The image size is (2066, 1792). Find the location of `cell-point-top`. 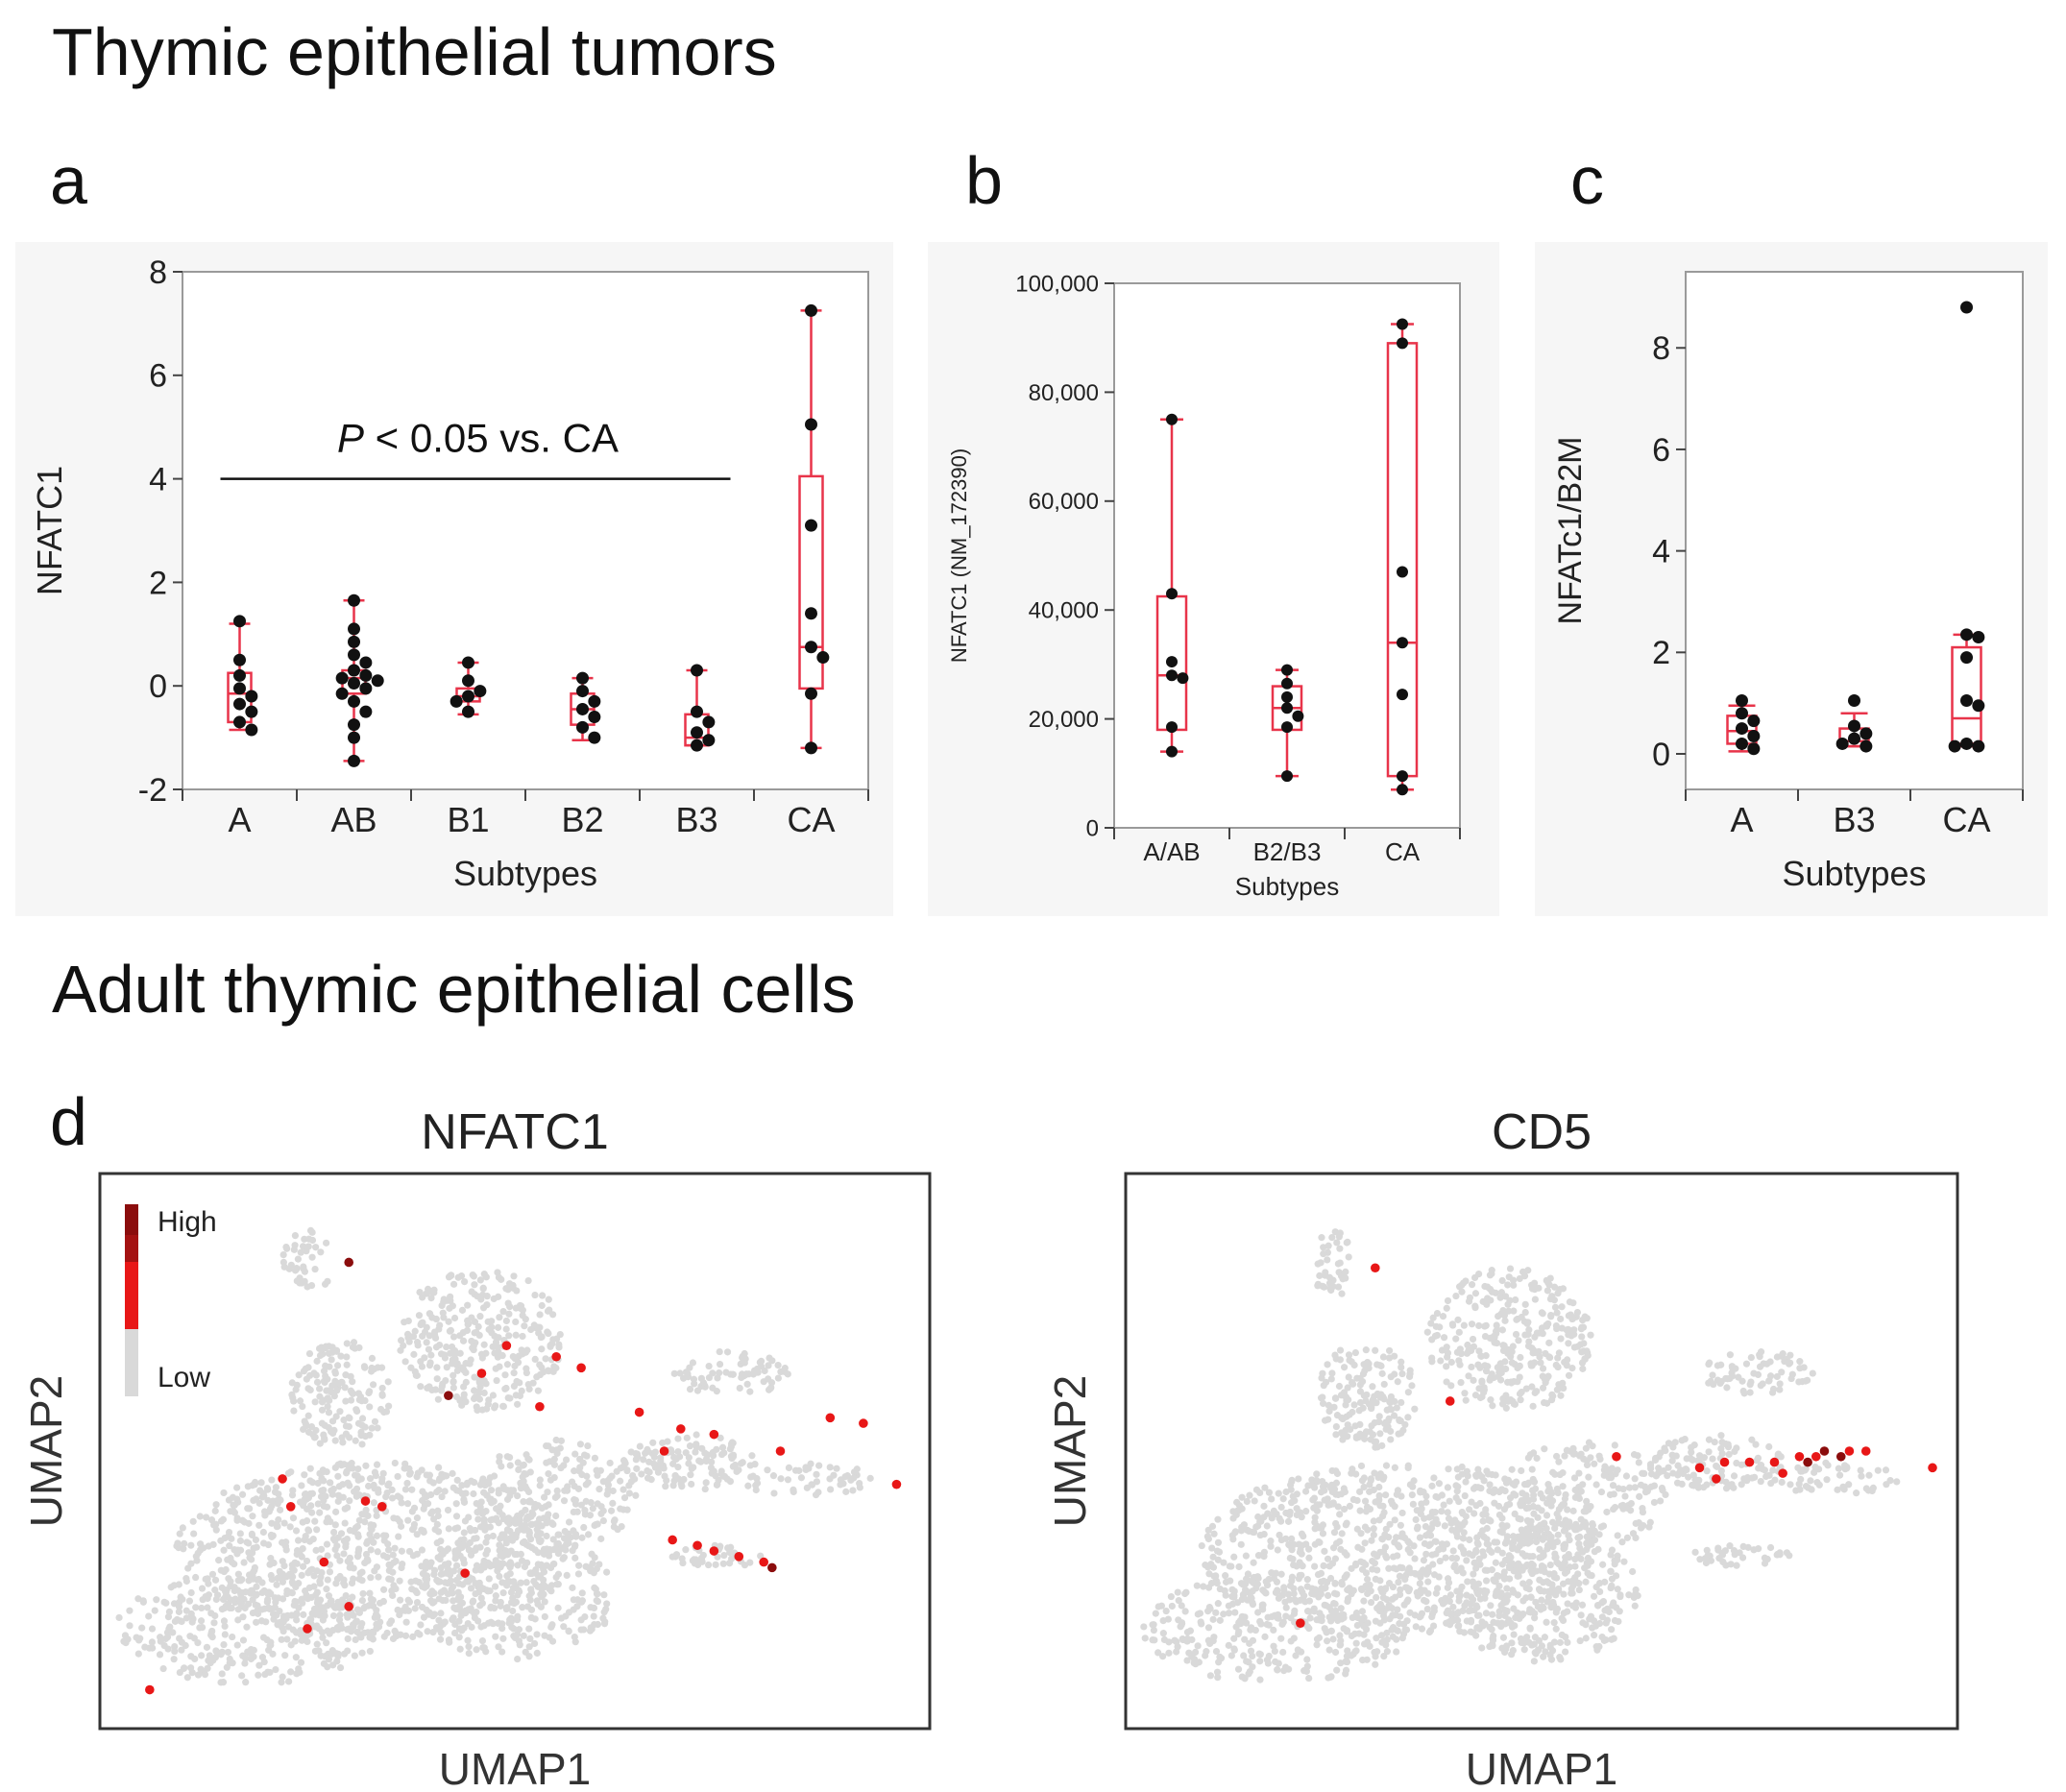

cell-point-top is located at coordinates (772, 1567).